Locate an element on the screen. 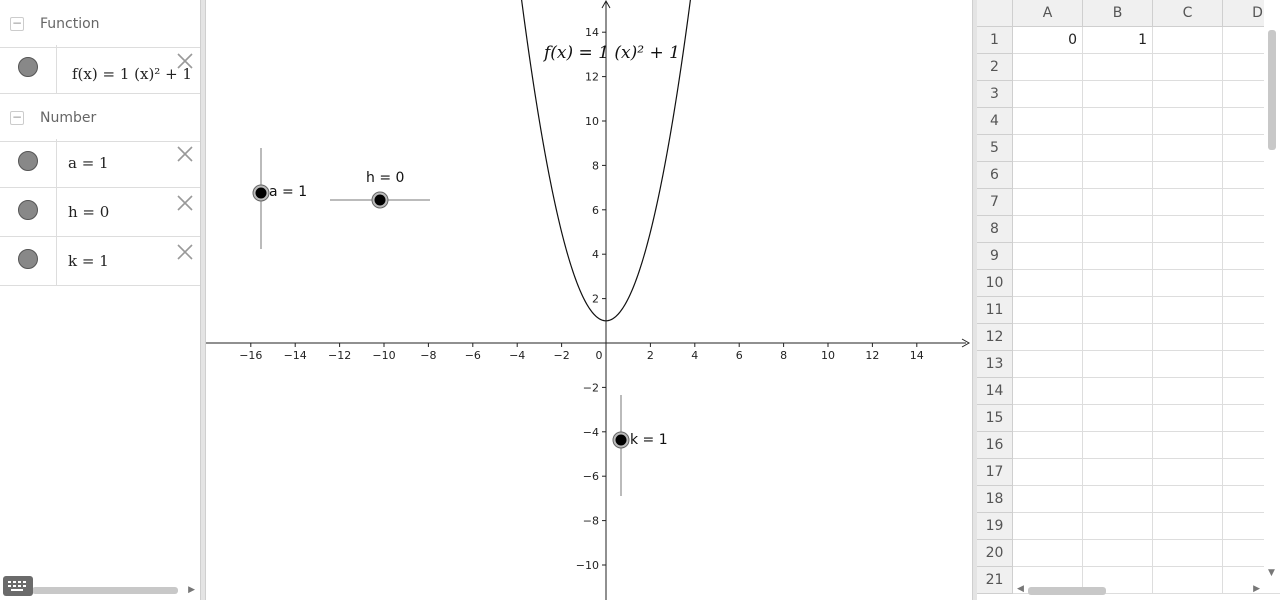 The image size is (1280, 600). algebra-row-k: k = 1 is located at coordinates (100, 261).